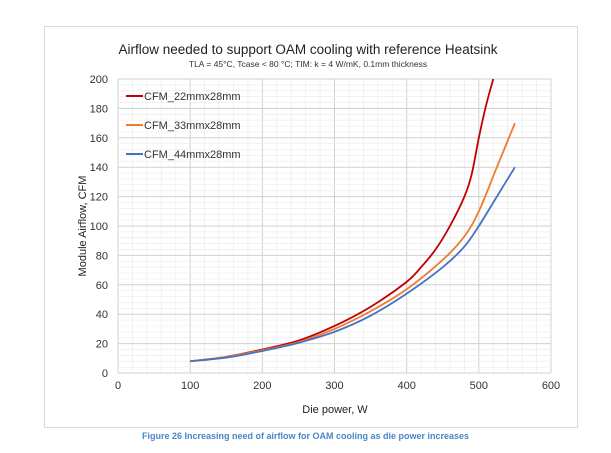 The image size is (611, 453). I want to click on x-tick-label: 400, so click(406, 386).